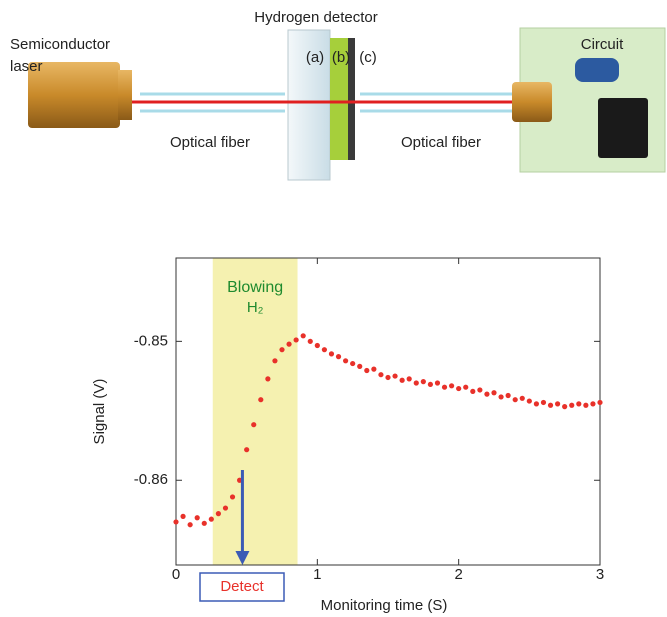 The image size is (667, 617). I want to click on layer-label: (a), so click(315, 57).